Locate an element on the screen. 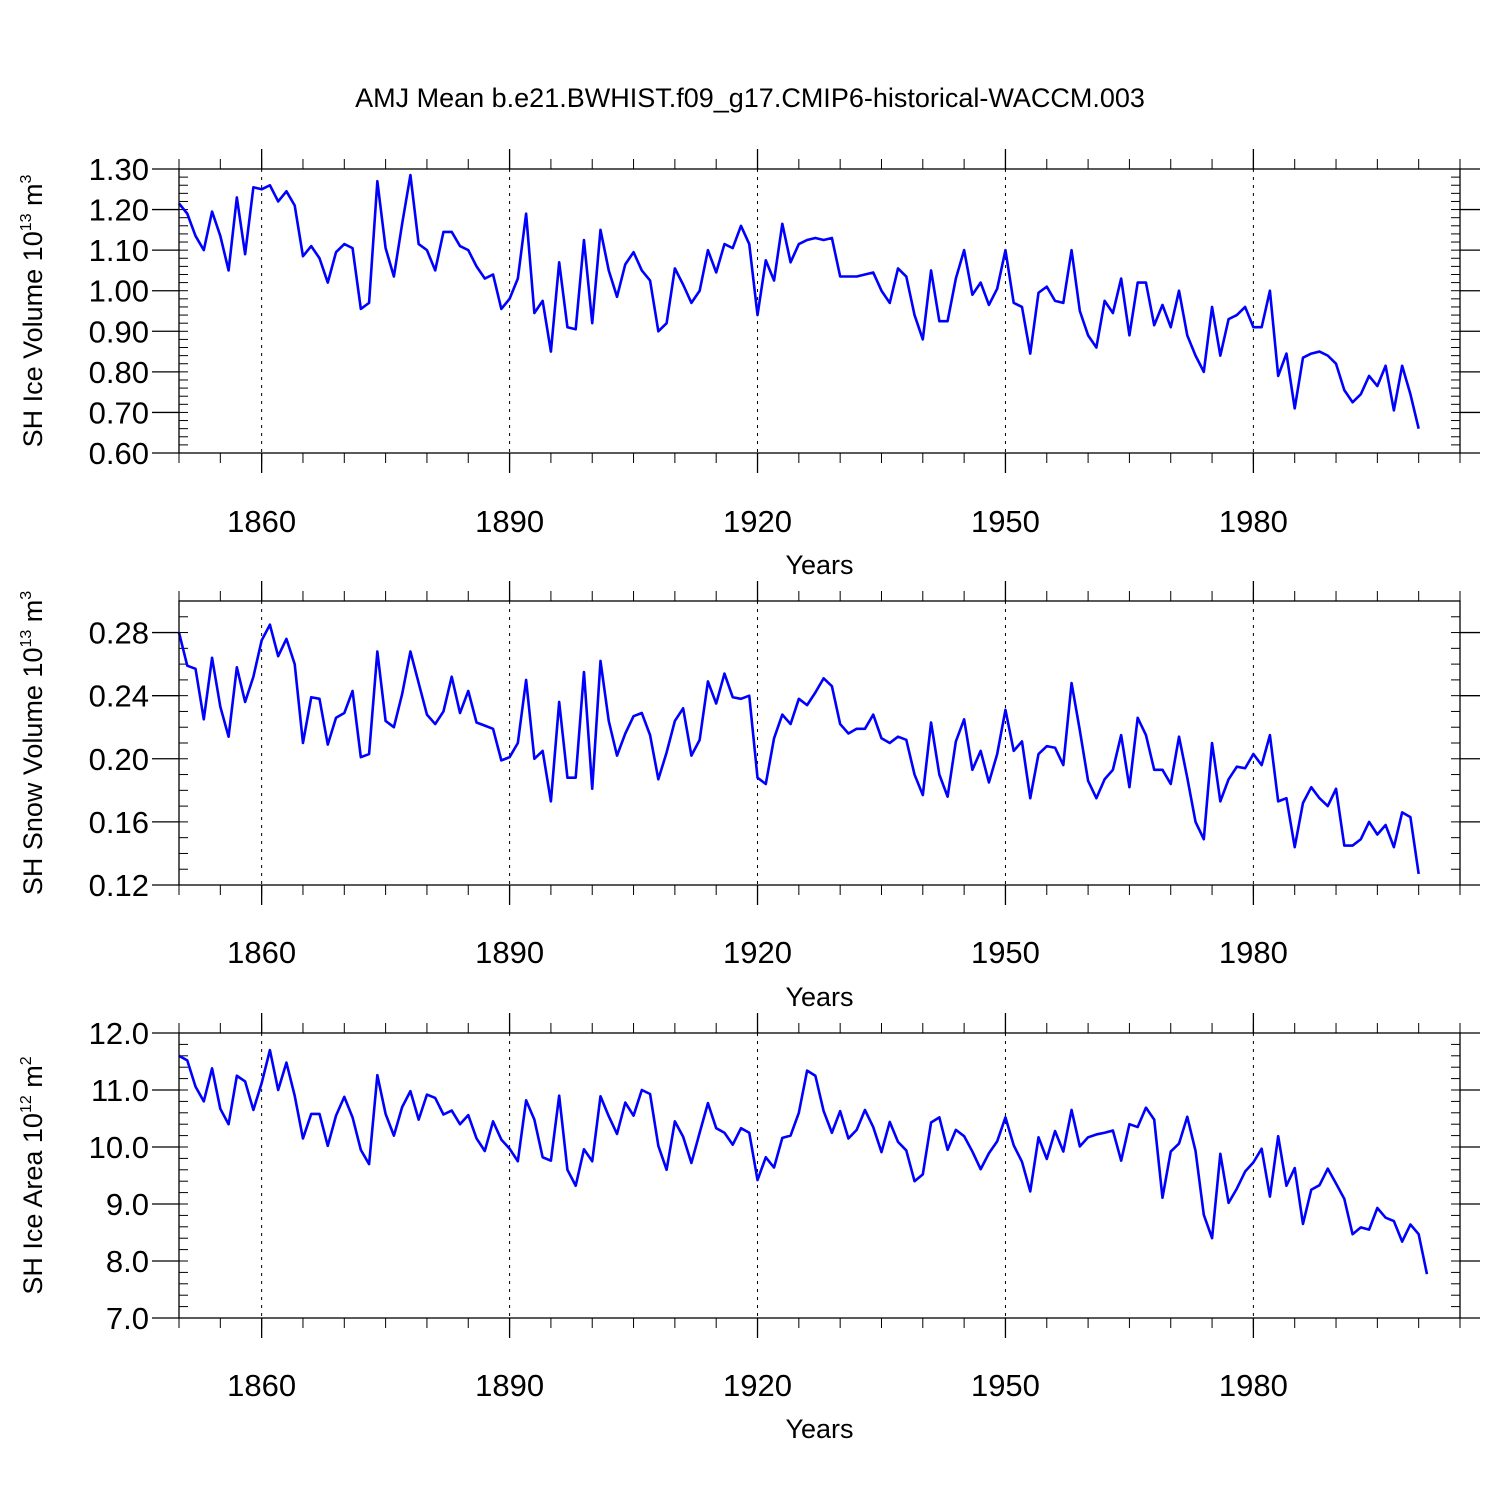 The height and width of the screenshot is (1500, 1500). y-axis-title: SH Ice Area 1012 m2 is located at coordinates (33, 1175).